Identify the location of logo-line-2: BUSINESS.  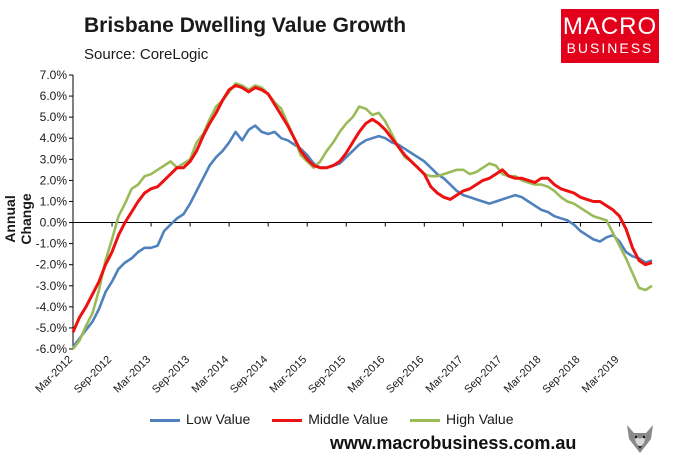
(610, 48).